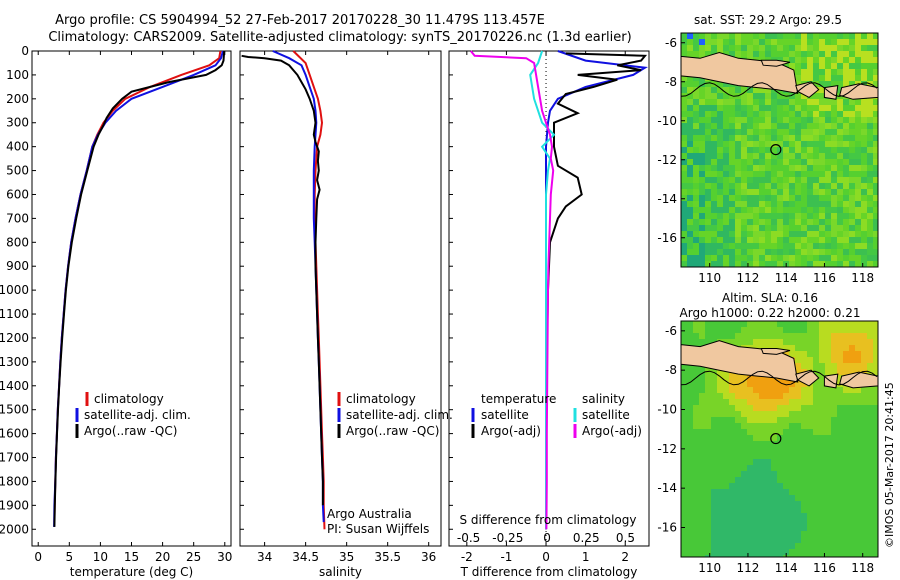  What do you see at coordinates (129, 399) in the screenshot?
I see `legend-label-climatology: climatology` at bounding box center [129, 399].